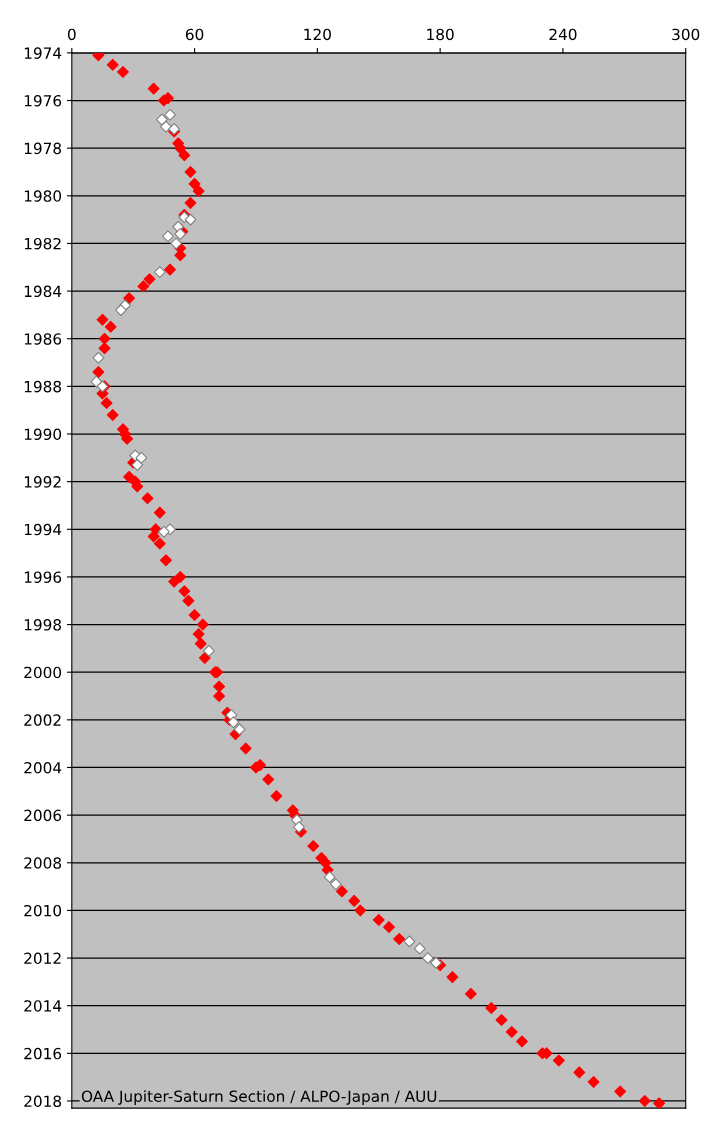  What do you see at coordinates (43, 767) in the screenshot?
I see `y-tick-label: 2004` at bounding box center [43, 767].